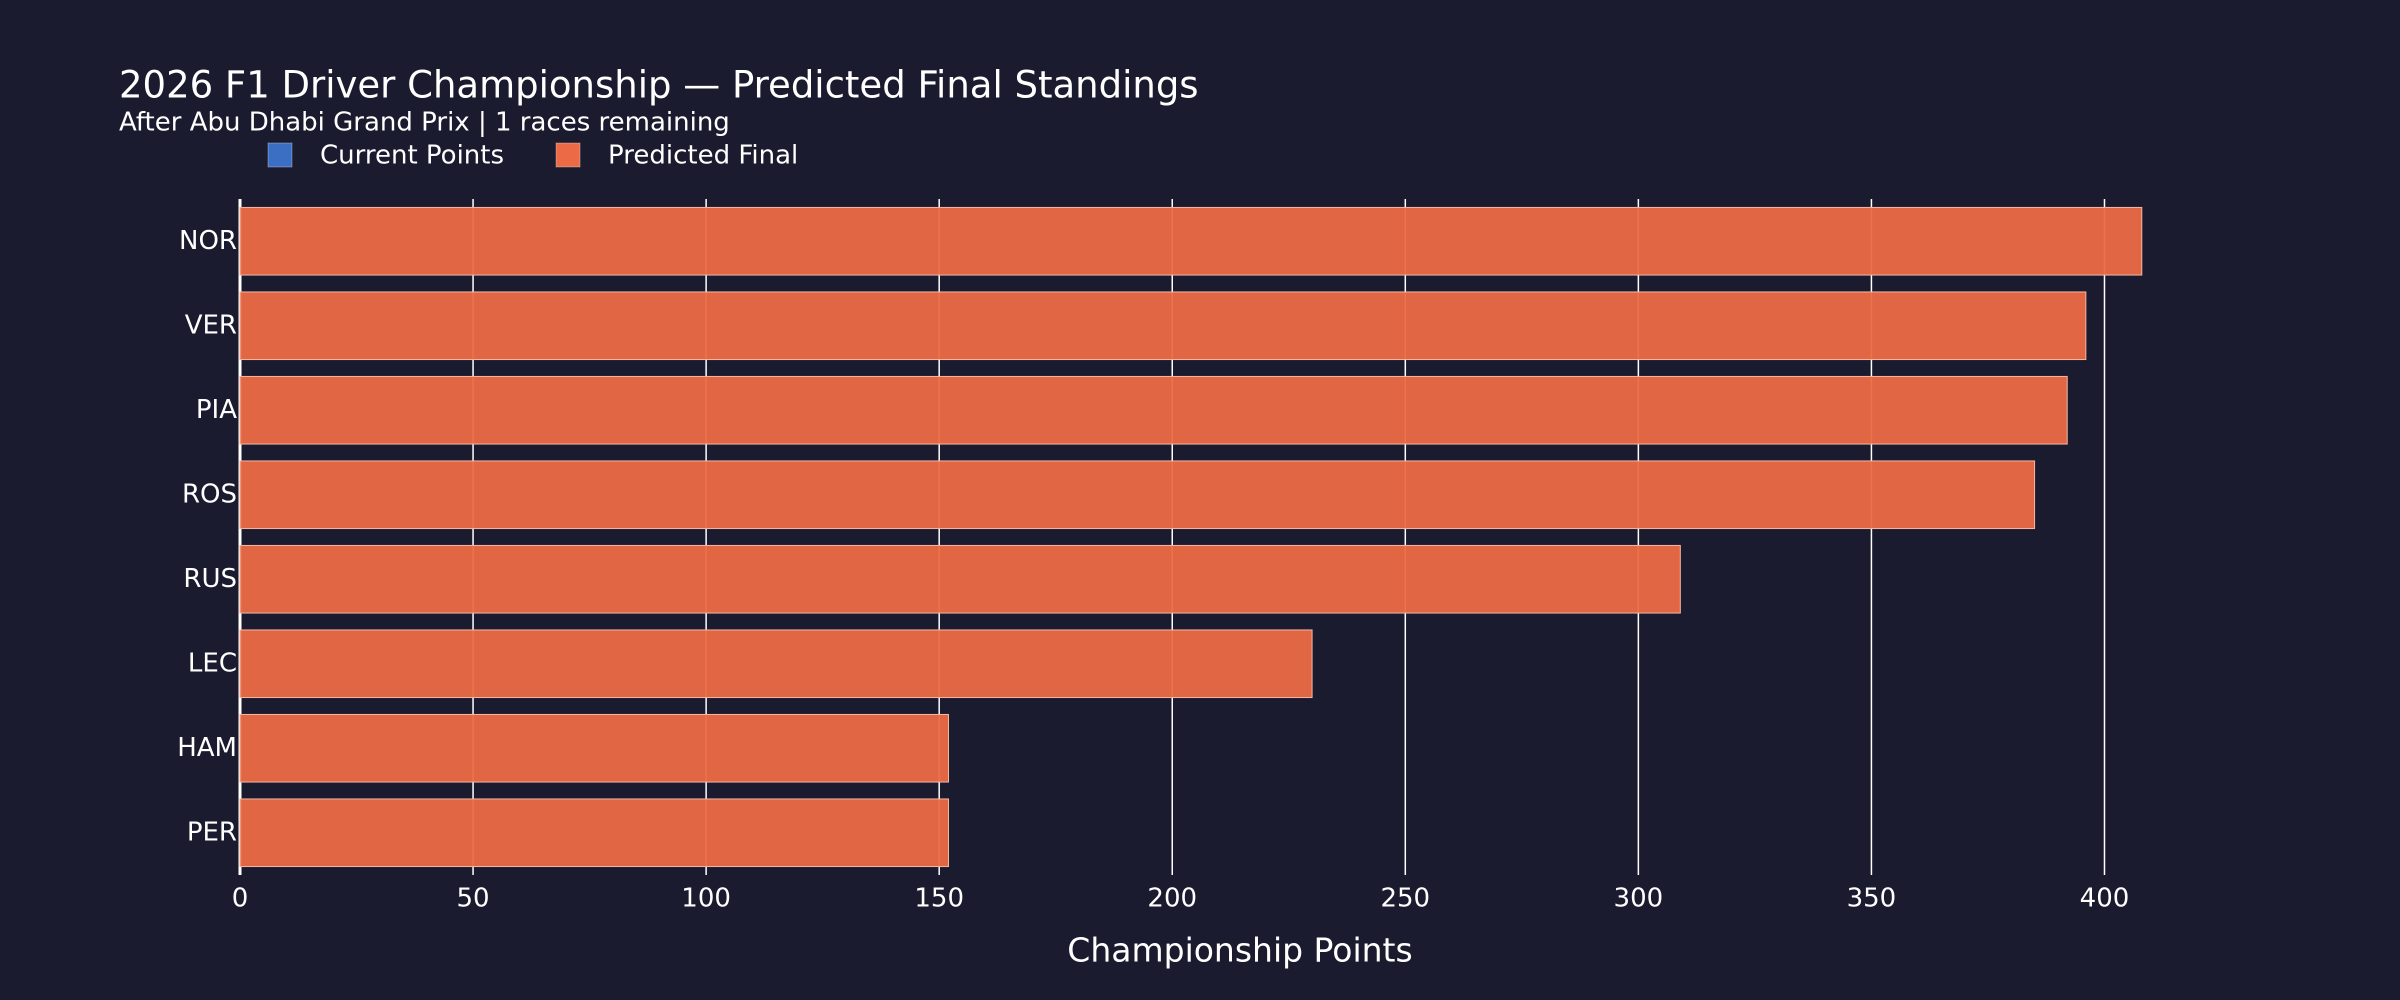 The image size is (2400, 1000). I want to click on x-tick-label: 200, so click(1172, 899).